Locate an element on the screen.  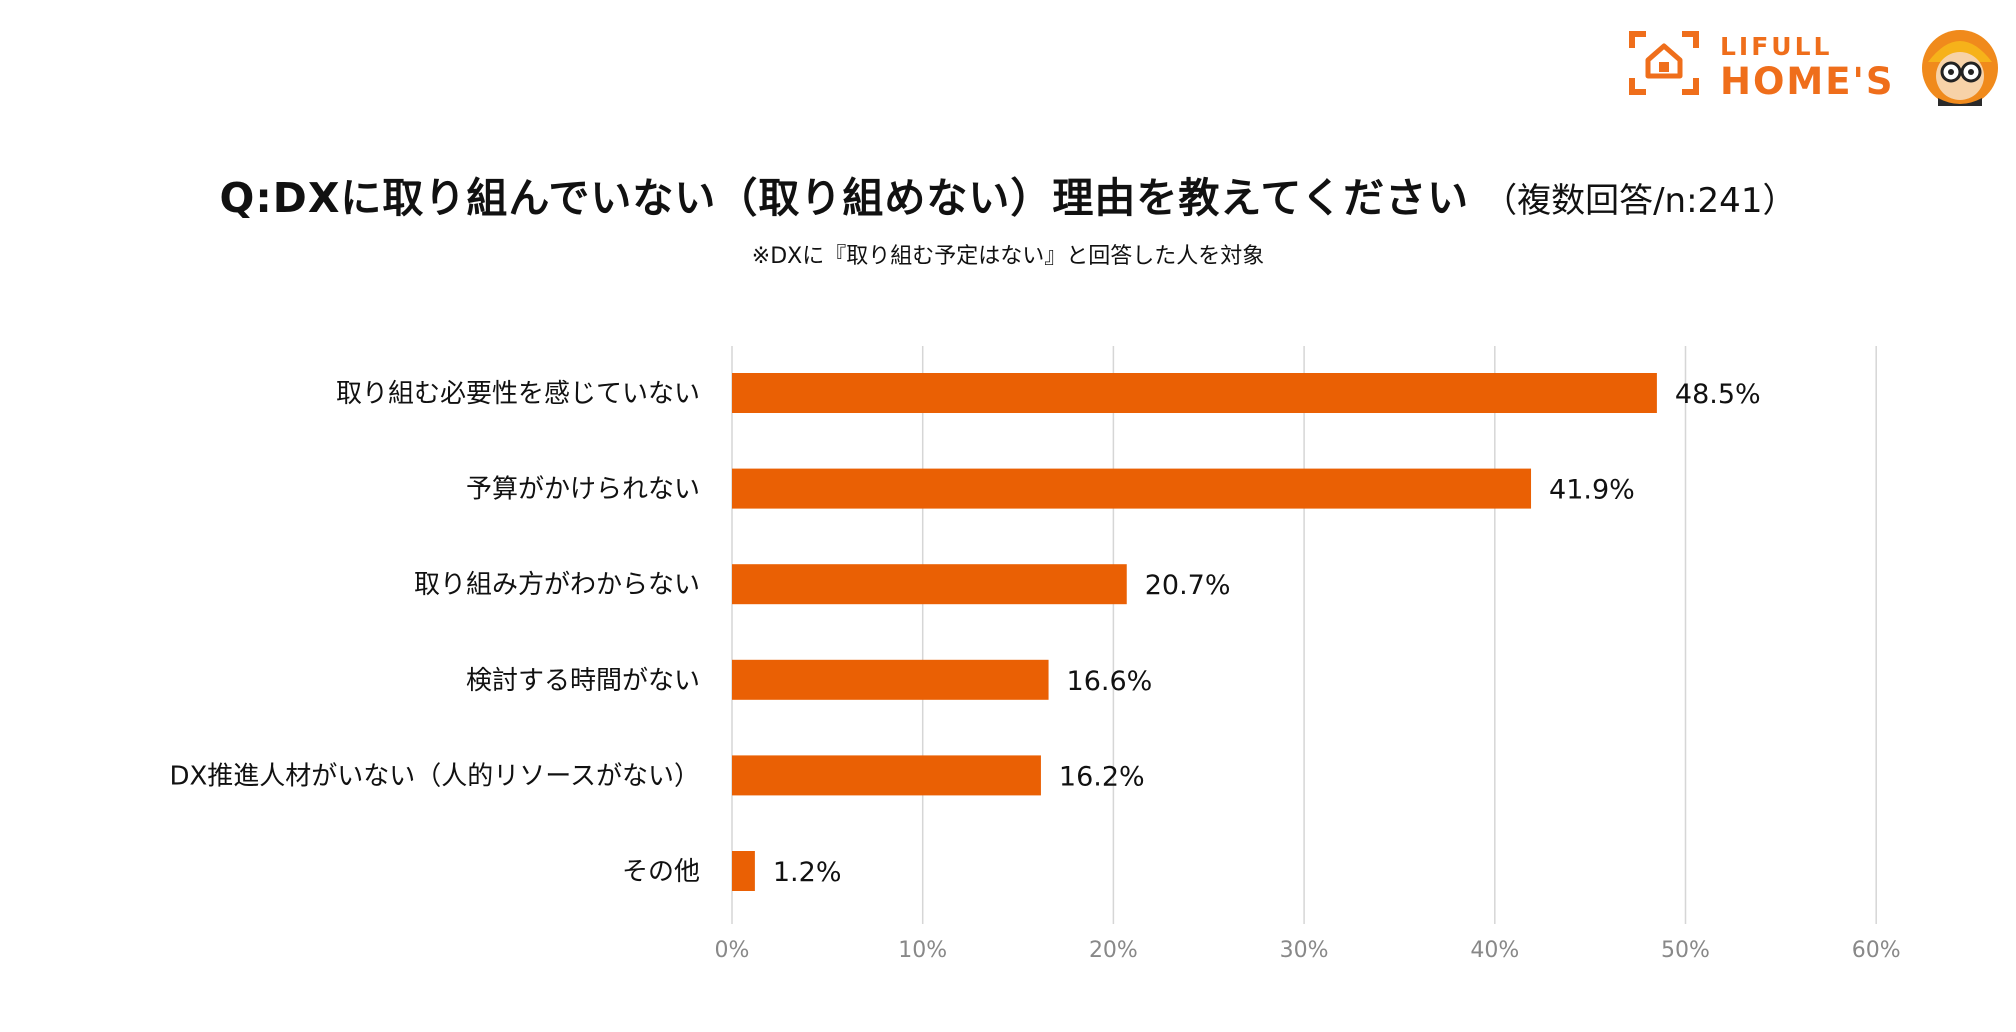
value-label: 16.2% is located at coordinates (1102, 776).